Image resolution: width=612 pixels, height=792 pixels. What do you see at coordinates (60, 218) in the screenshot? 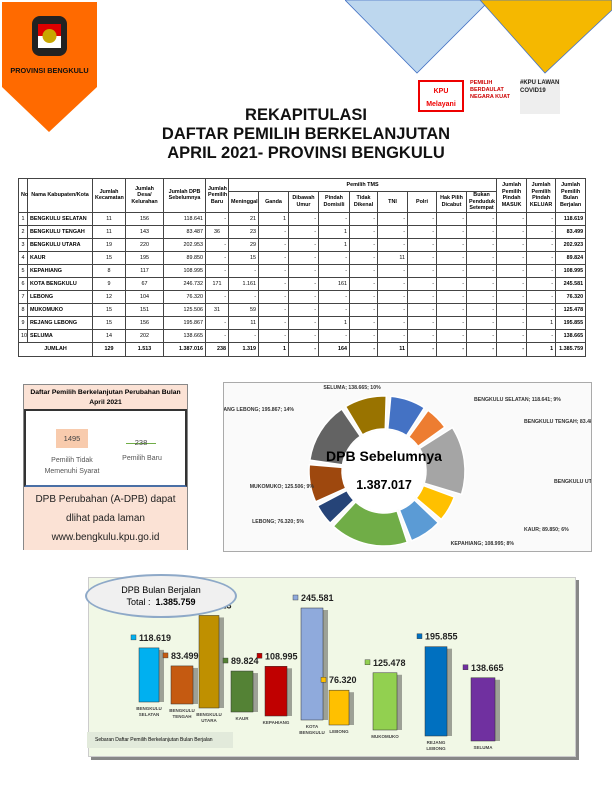
I see `table-cell: BENGKULU SELATAN` at bounding box center [60, 218].